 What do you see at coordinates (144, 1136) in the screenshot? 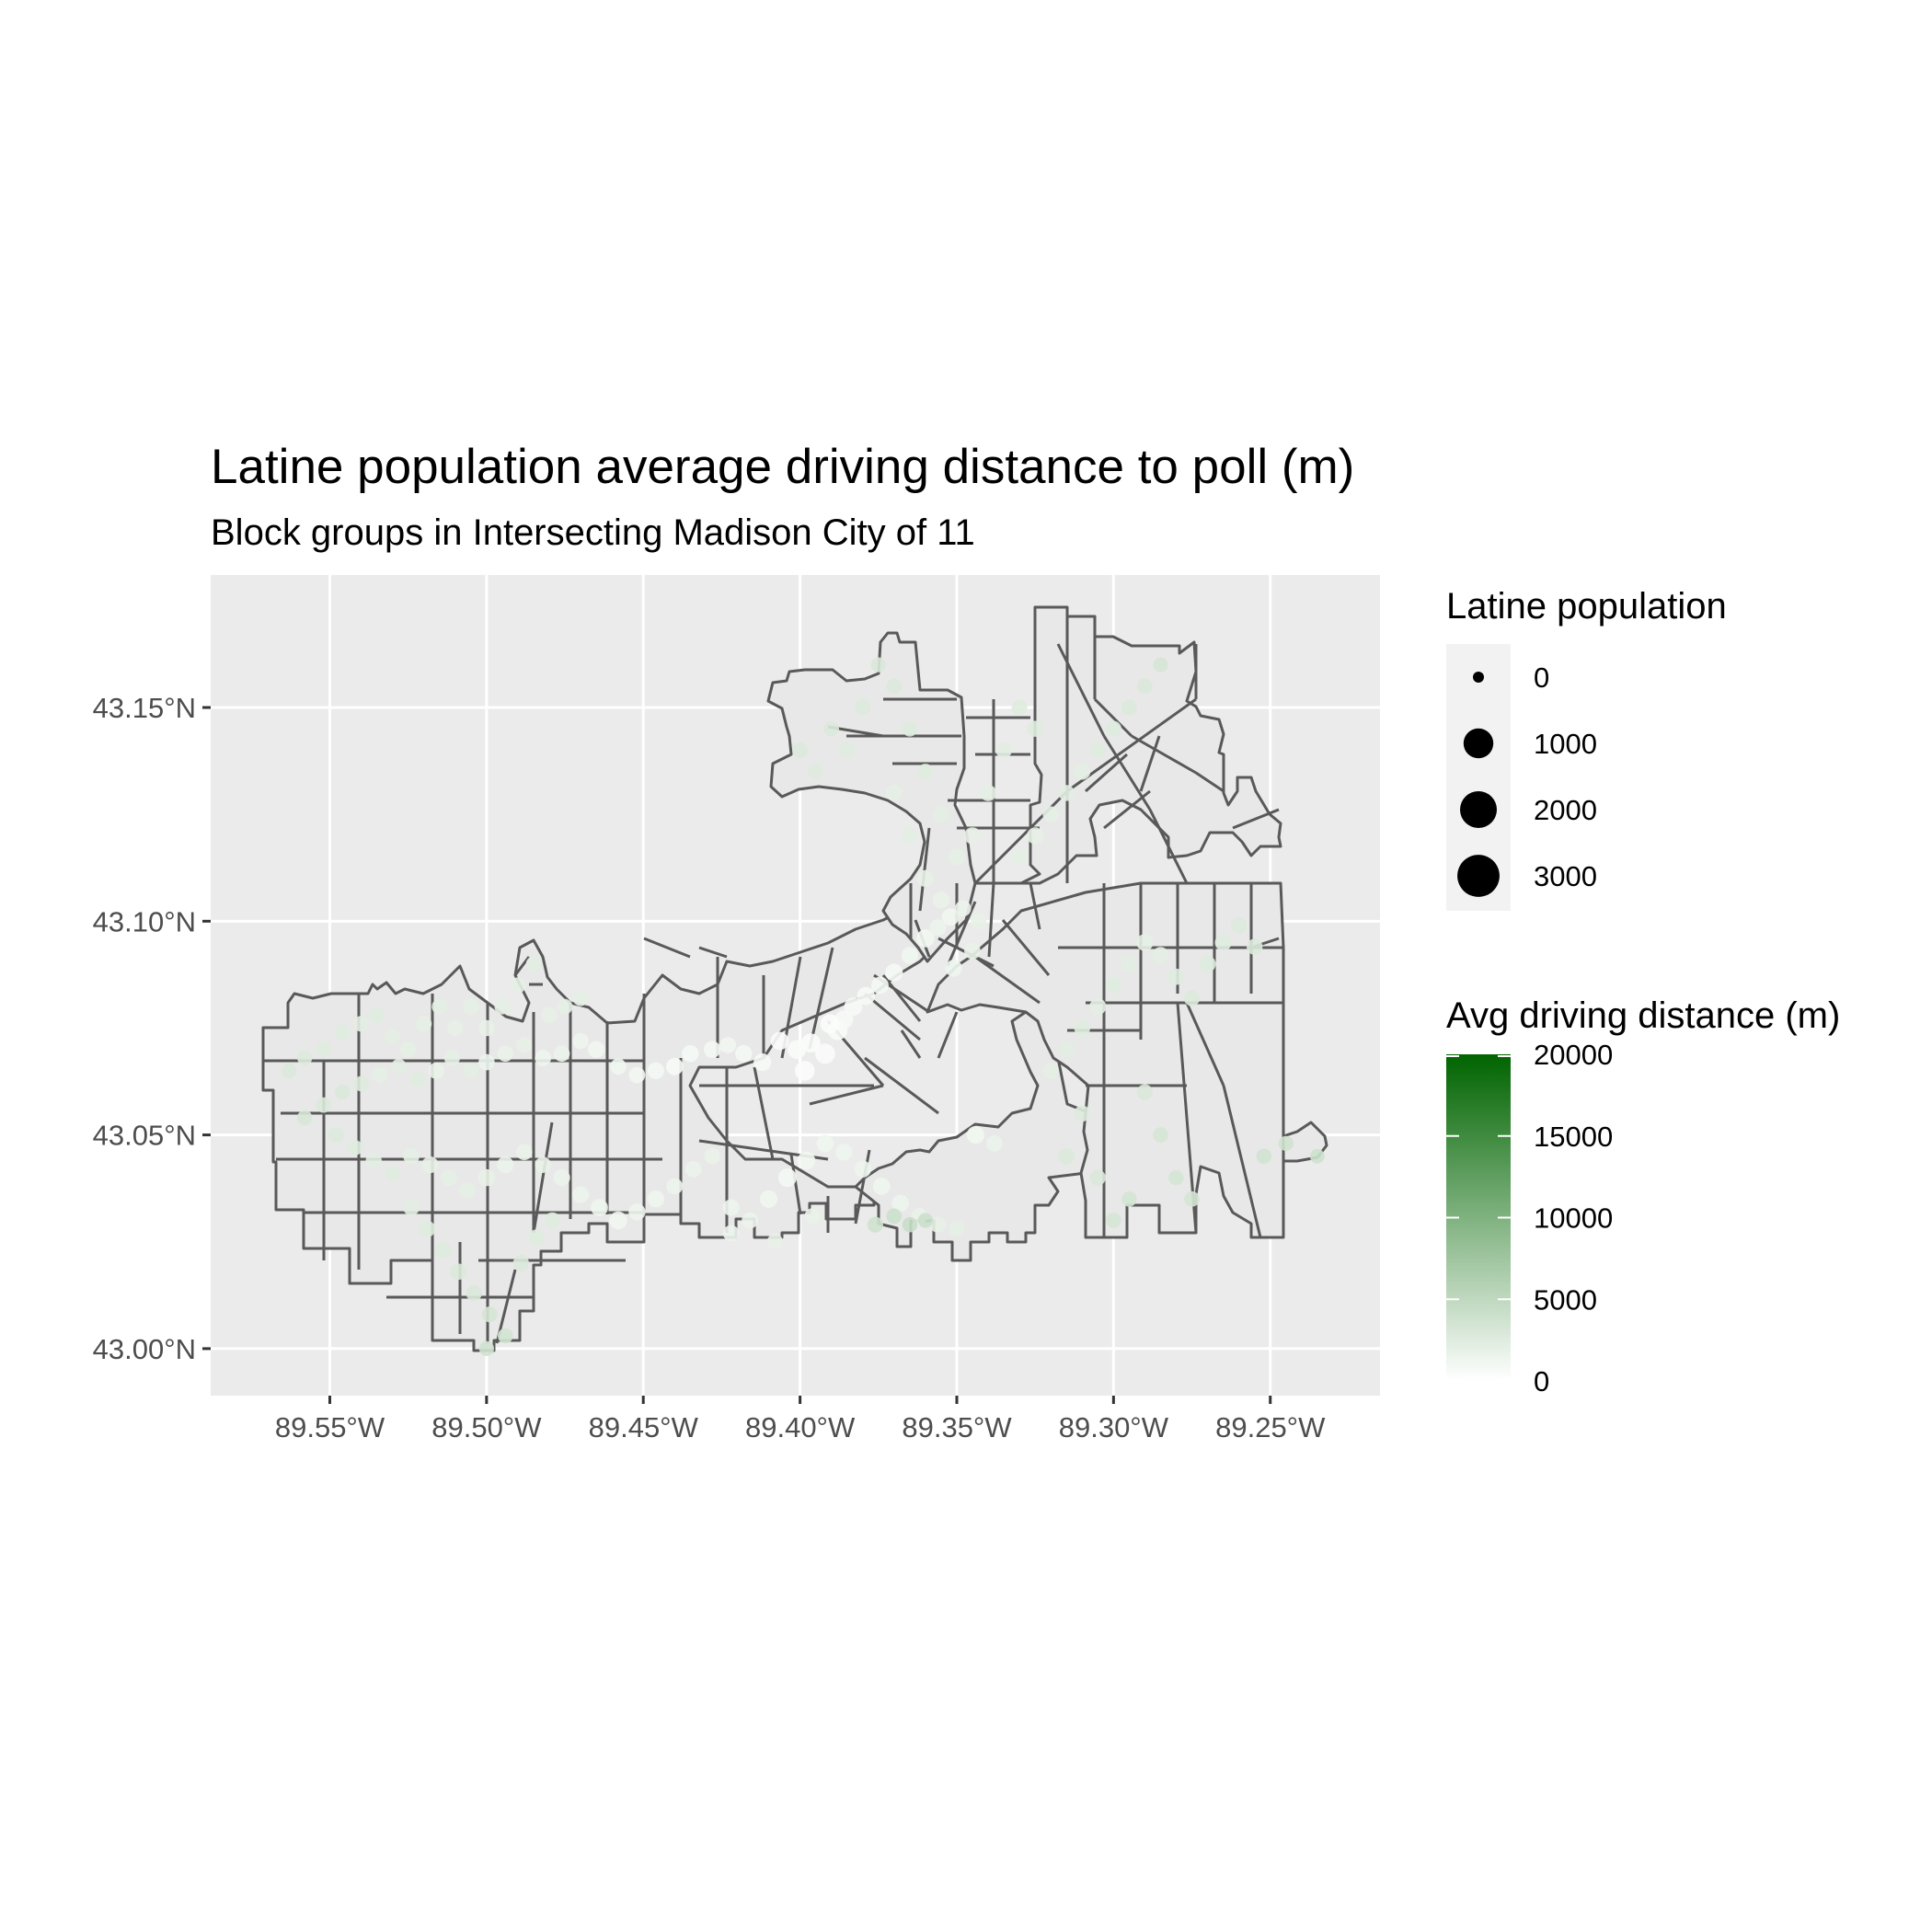
I see `y-tick-label: 43.05°N` at bounding box center [144, 1136].